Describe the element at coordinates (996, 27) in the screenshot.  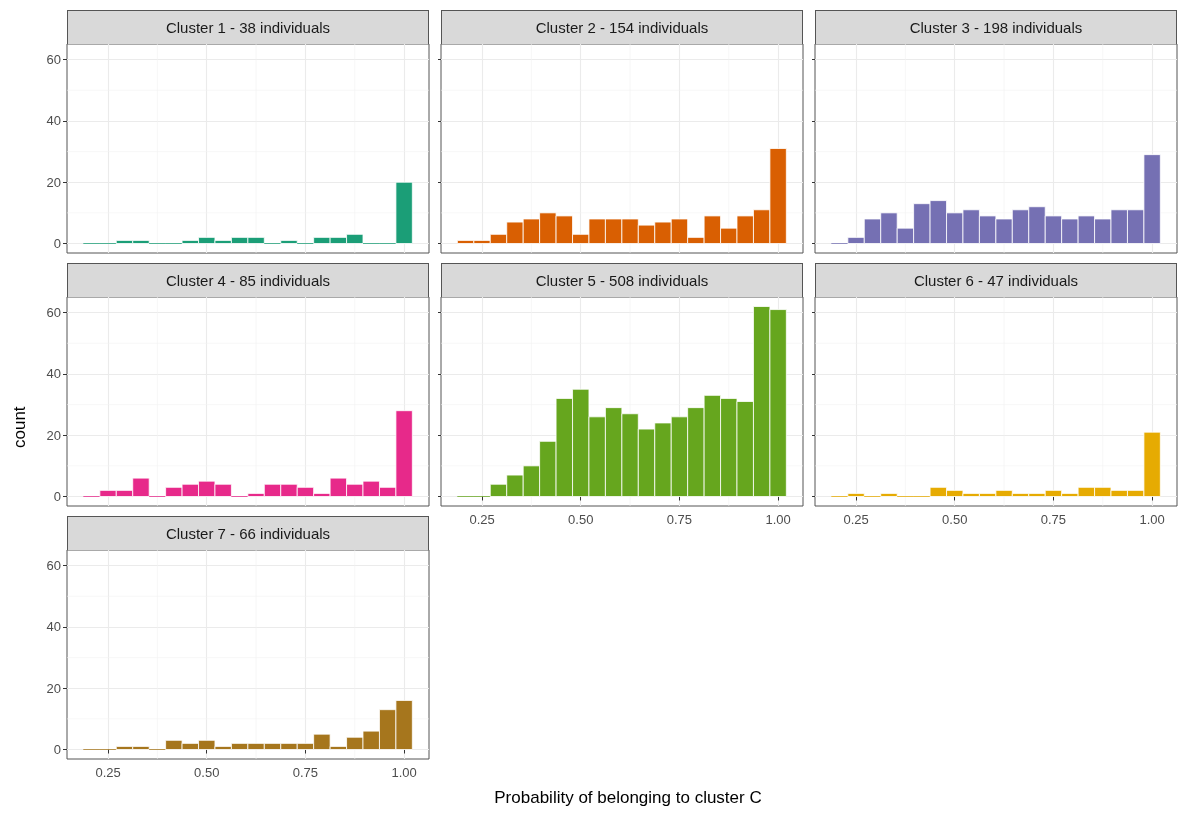
I see `chart-title: Cluster 3 - 198 individuals` at that location.